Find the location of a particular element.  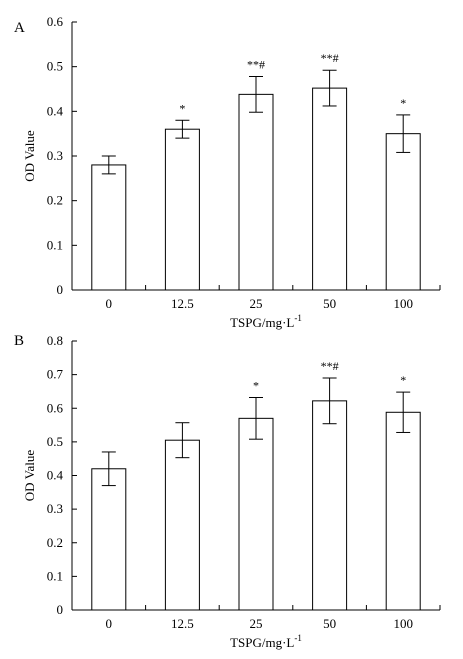

panel-letter: B is located at coordinates (19, 341).